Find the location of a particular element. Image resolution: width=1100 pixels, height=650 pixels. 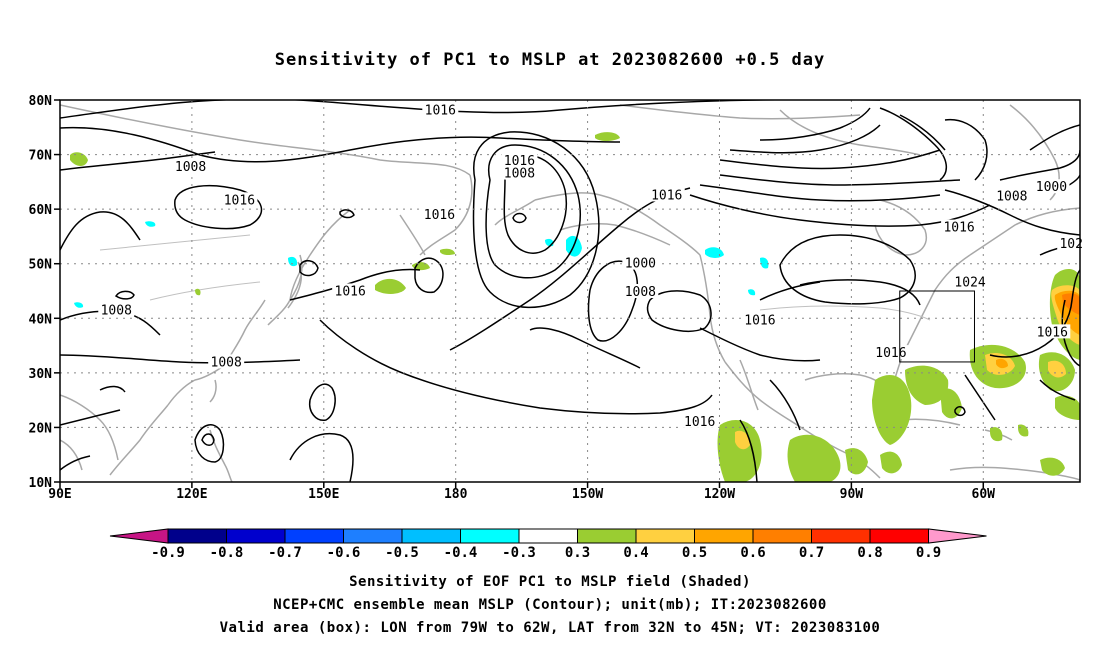

colorbar-label: 0.9 is located at coordinates (928, 553).